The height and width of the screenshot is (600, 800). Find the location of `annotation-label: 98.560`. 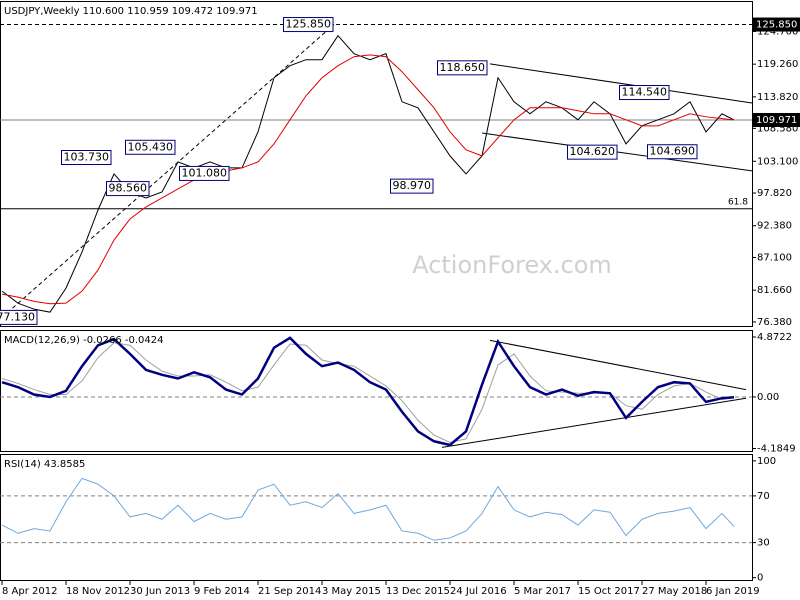

annotation-label: 98.560 is located at coordinates (128, 188).